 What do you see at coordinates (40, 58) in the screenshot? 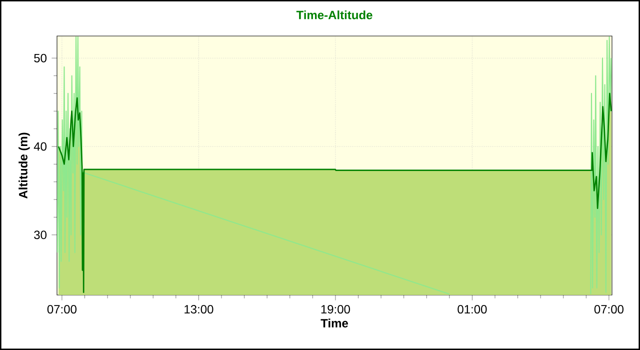
I see `y-tick-label: 50` at bounding box center [40, 58].